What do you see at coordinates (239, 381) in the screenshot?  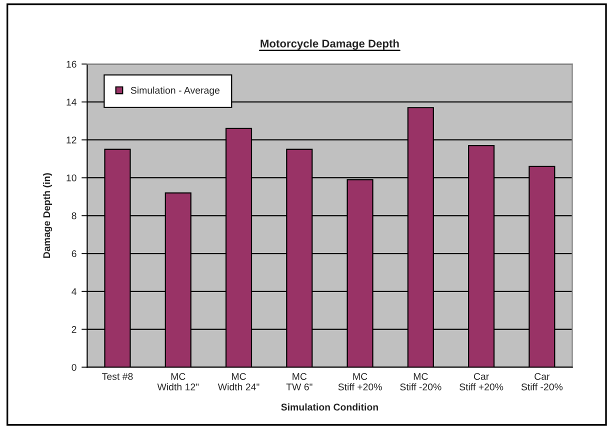 I see `x-tick-label: MC Width 24"` at bounding box center [239, 381].